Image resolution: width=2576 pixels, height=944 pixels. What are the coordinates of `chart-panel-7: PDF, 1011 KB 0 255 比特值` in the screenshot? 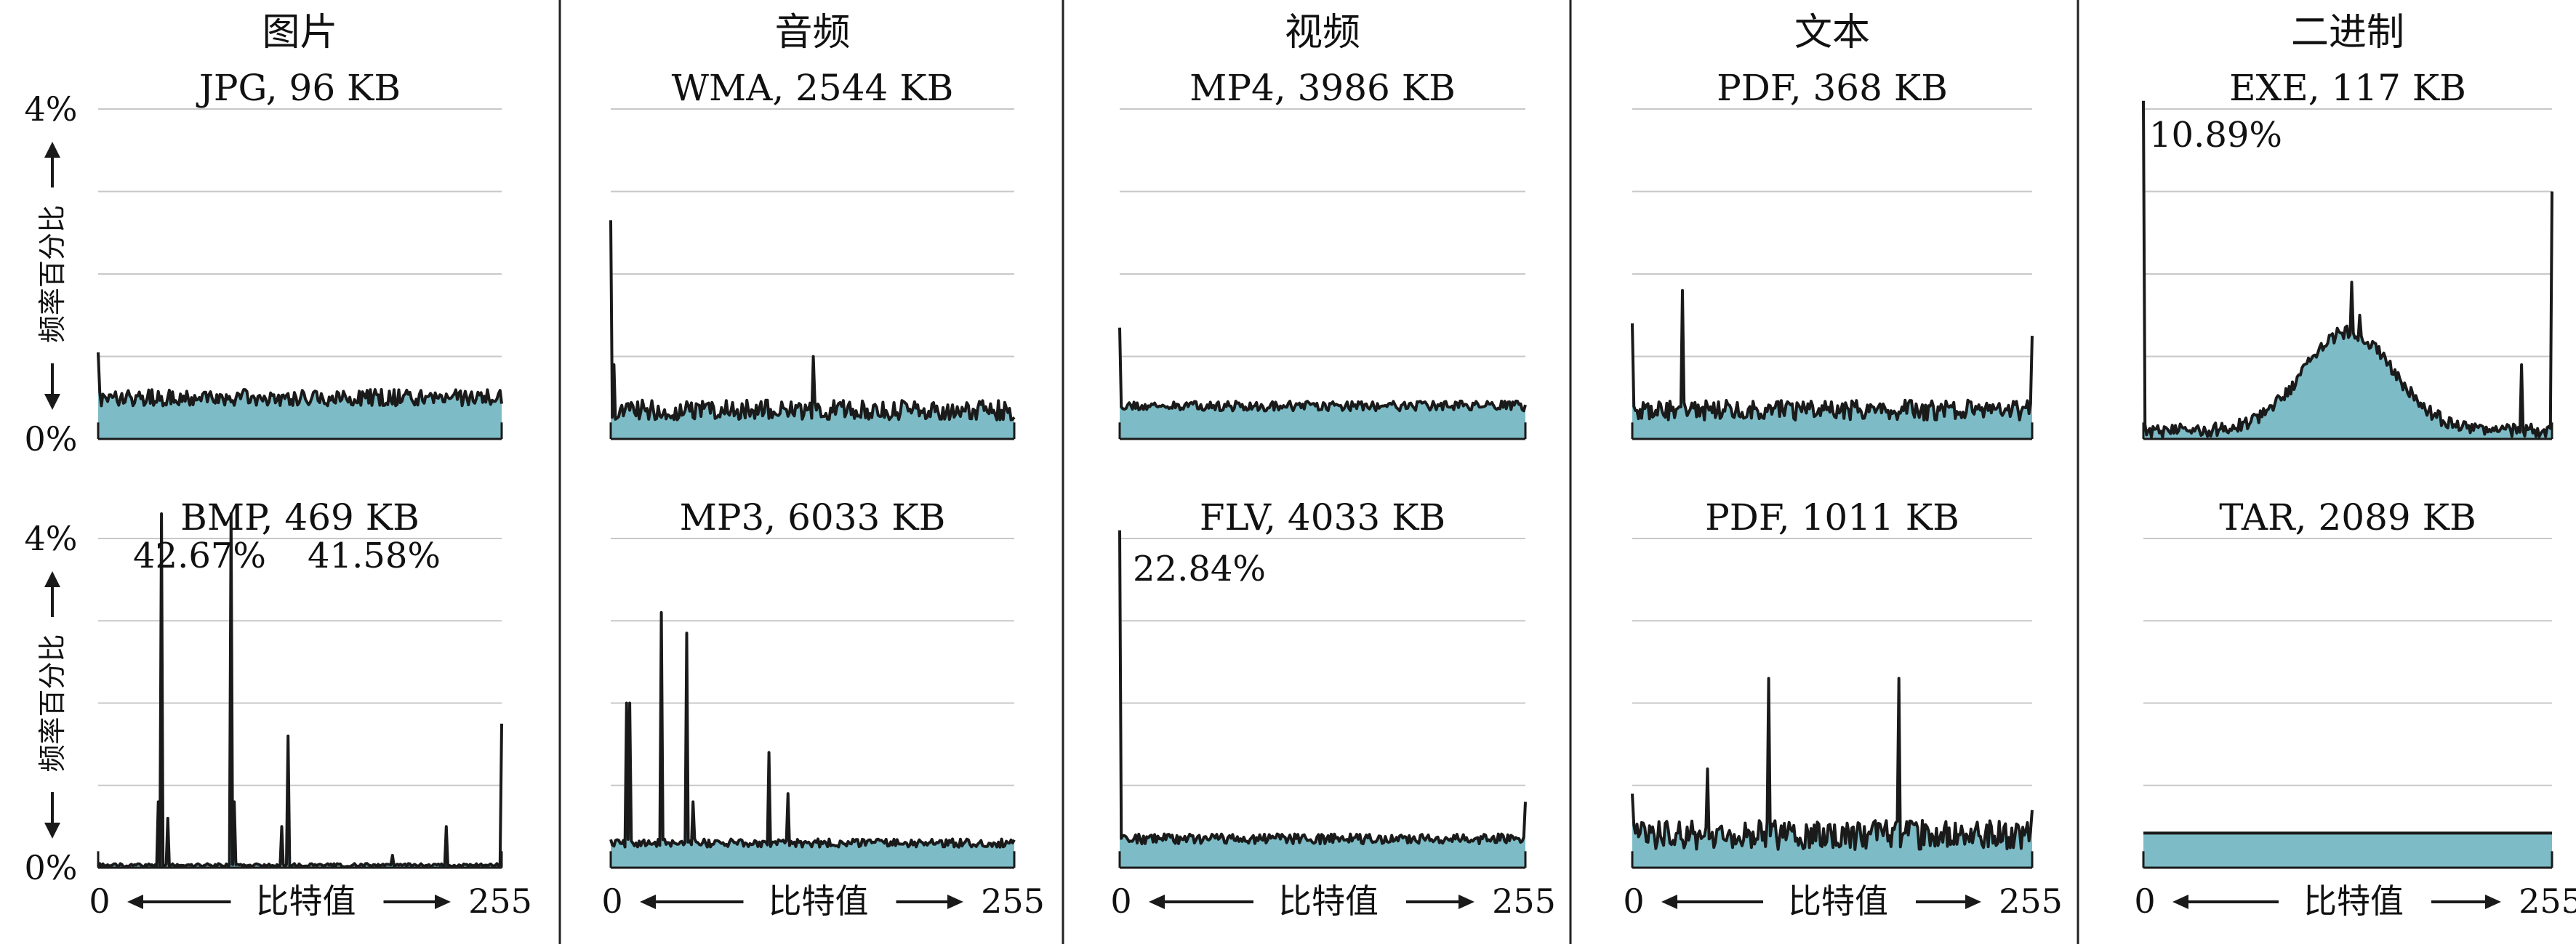 It's located at (1843, 709).